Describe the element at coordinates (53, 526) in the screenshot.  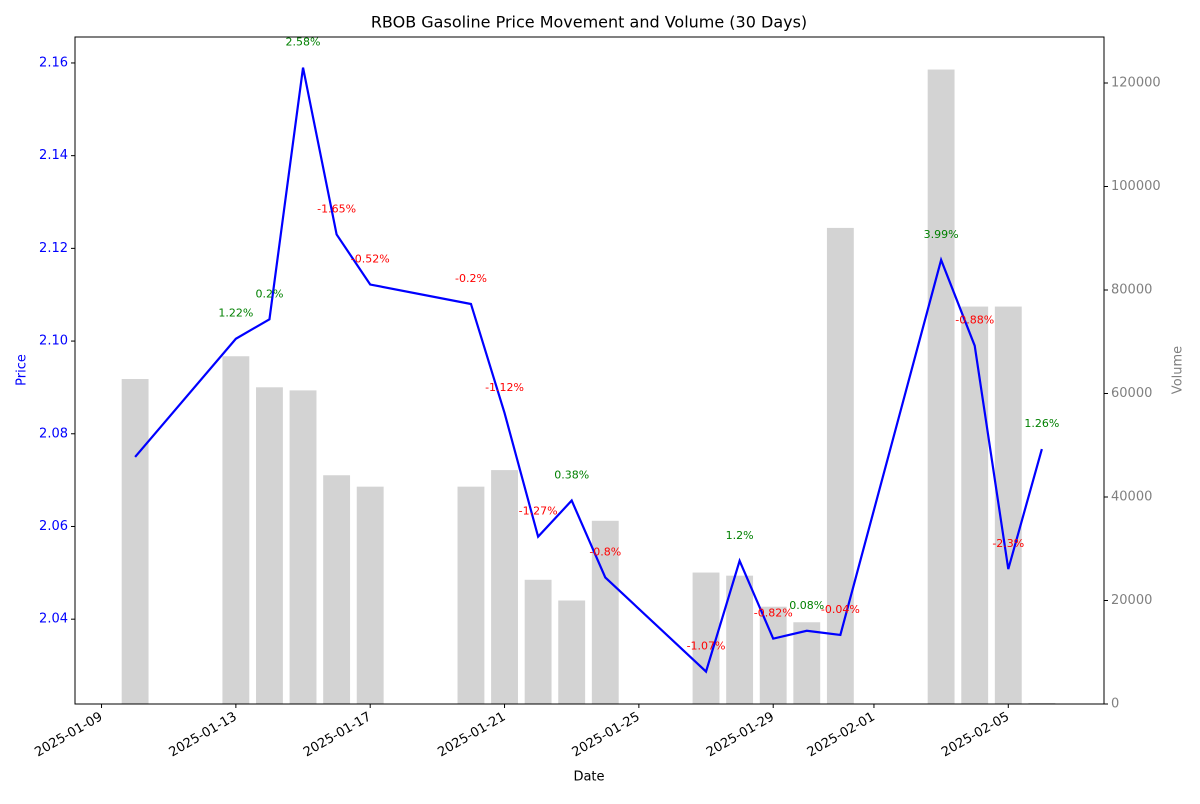
I see `y-tick-label: 2.06` at that location.